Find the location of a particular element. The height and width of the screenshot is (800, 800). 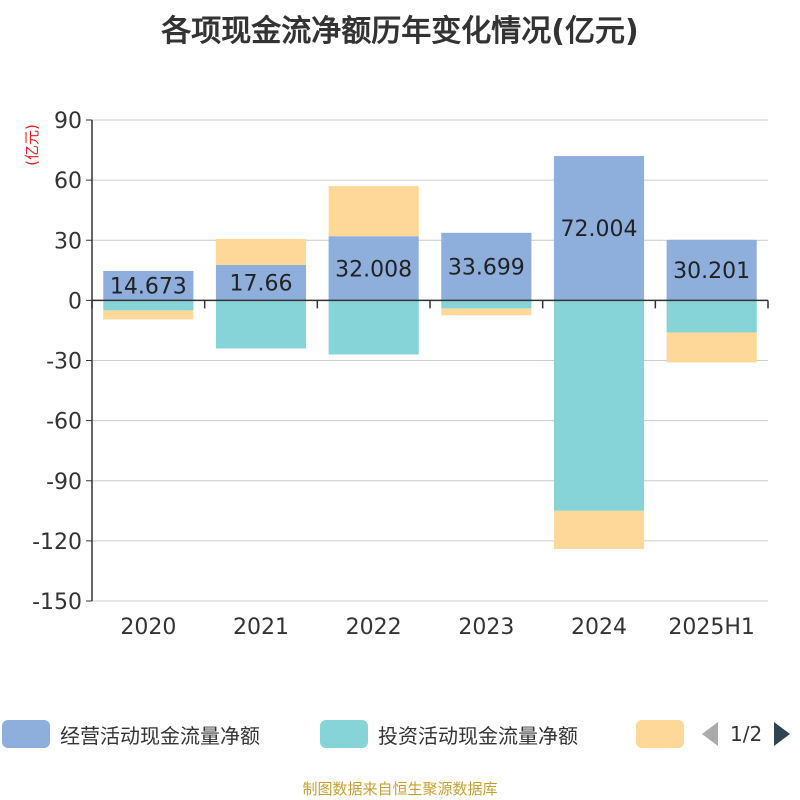

x-tick-label: 2021 is located at coordinates (261, 627).